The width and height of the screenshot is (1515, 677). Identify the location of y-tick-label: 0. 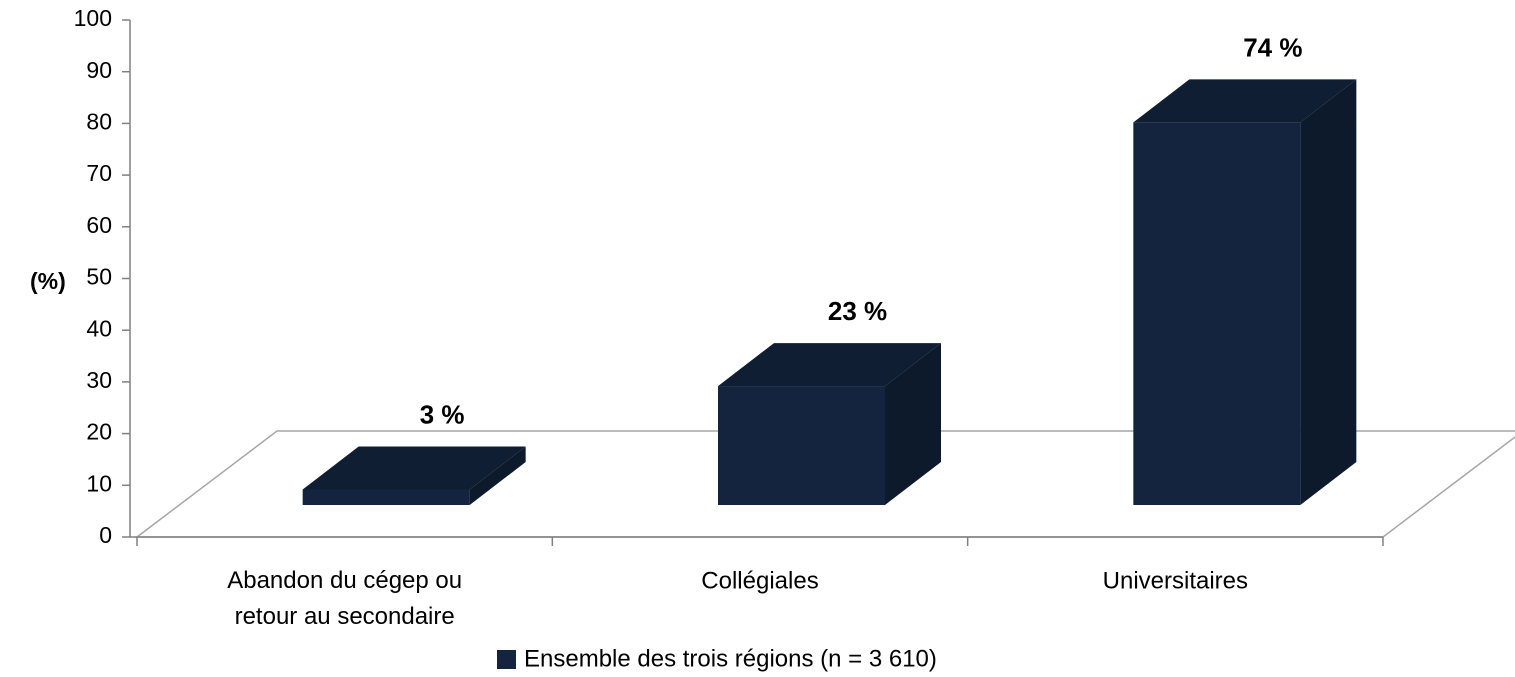
(105, 535).